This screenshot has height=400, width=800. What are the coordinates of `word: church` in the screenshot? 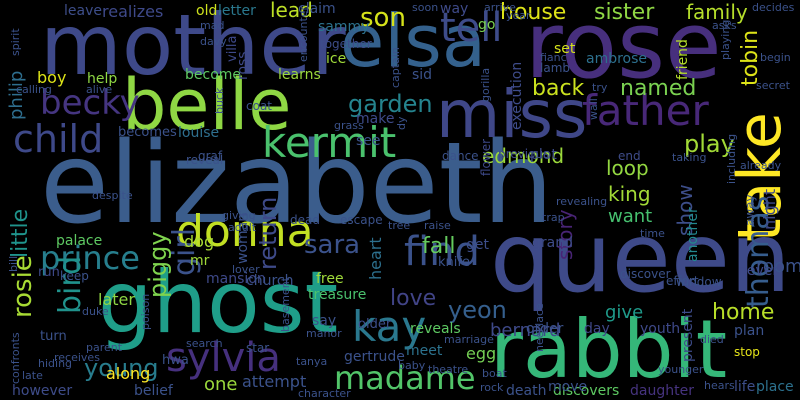 It's located at (270, 281).